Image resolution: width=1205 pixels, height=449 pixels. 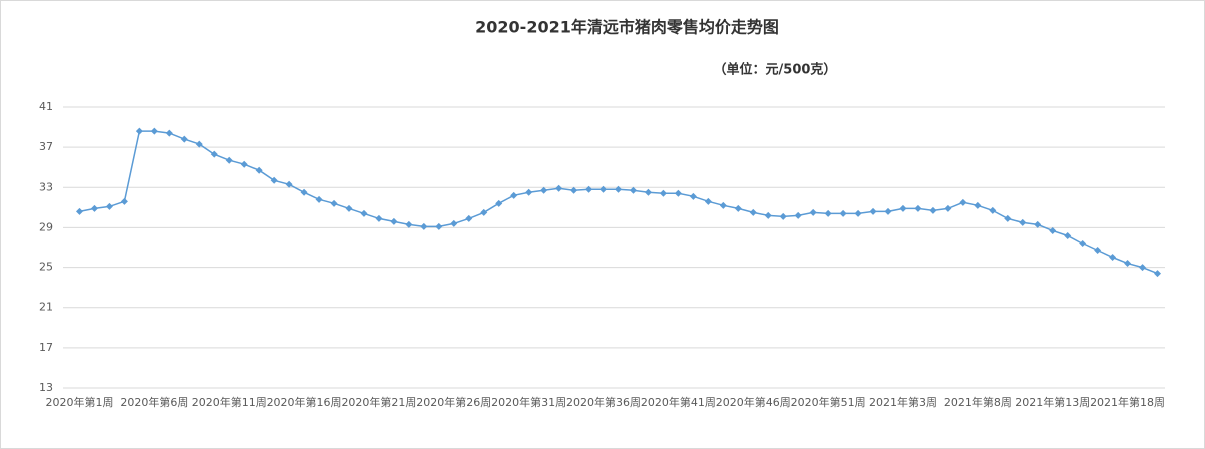 I want to click on y-tick-label: 41, so click(x=46, y=106).